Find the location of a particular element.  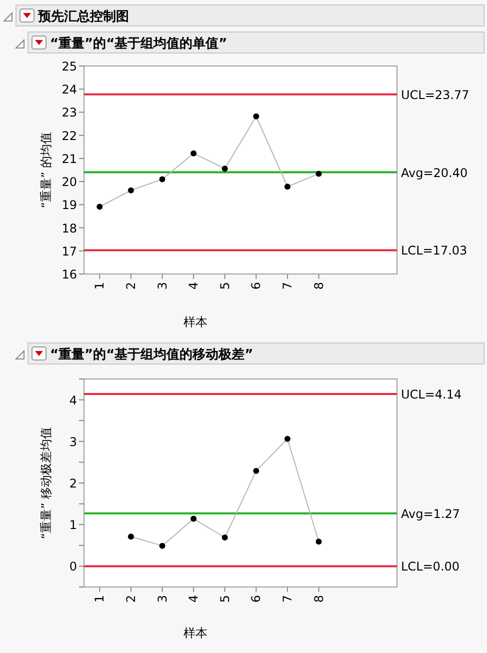

y-axis-title: “重量” 移动极差均值 is located at coordinates (46, 483).